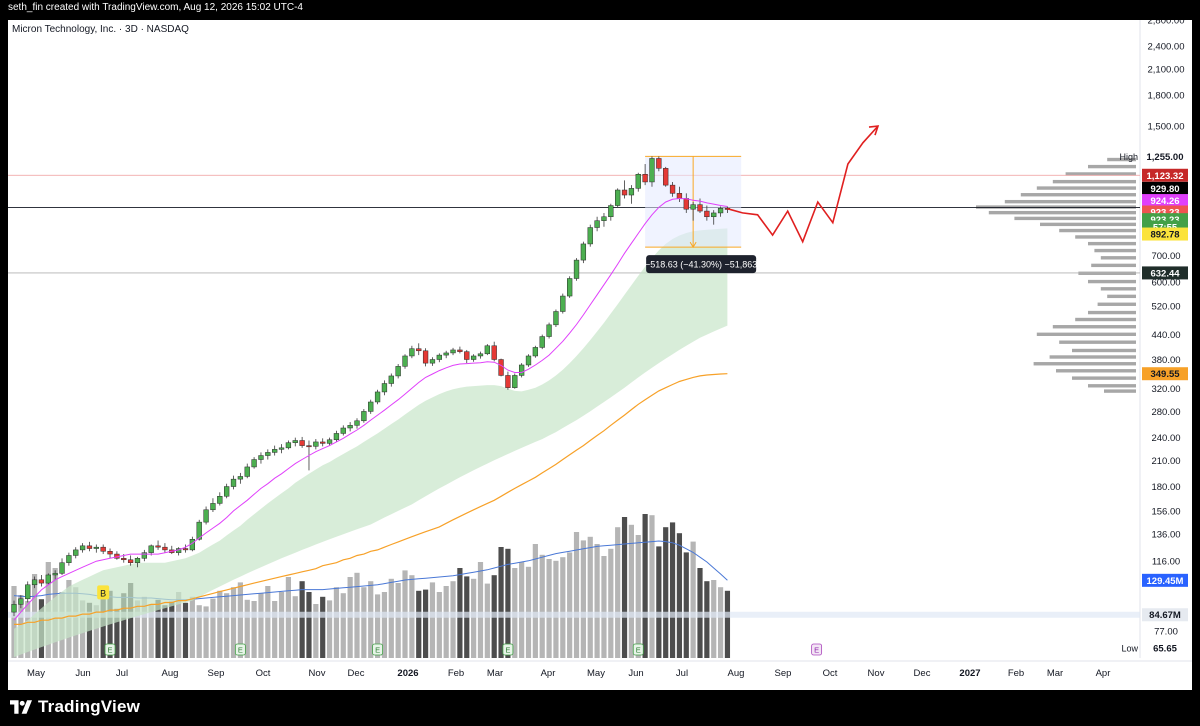  Describe the element at coordinates (1166, 96) in the screenshot. I see `y-axis-tick-label: 1,800.00` at that location.